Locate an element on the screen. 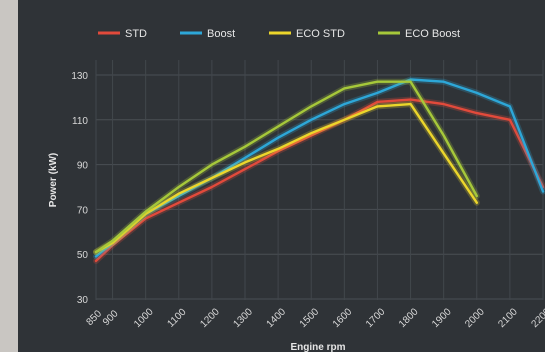  x-tick-label: 850 is located at coordinates (94, 318).